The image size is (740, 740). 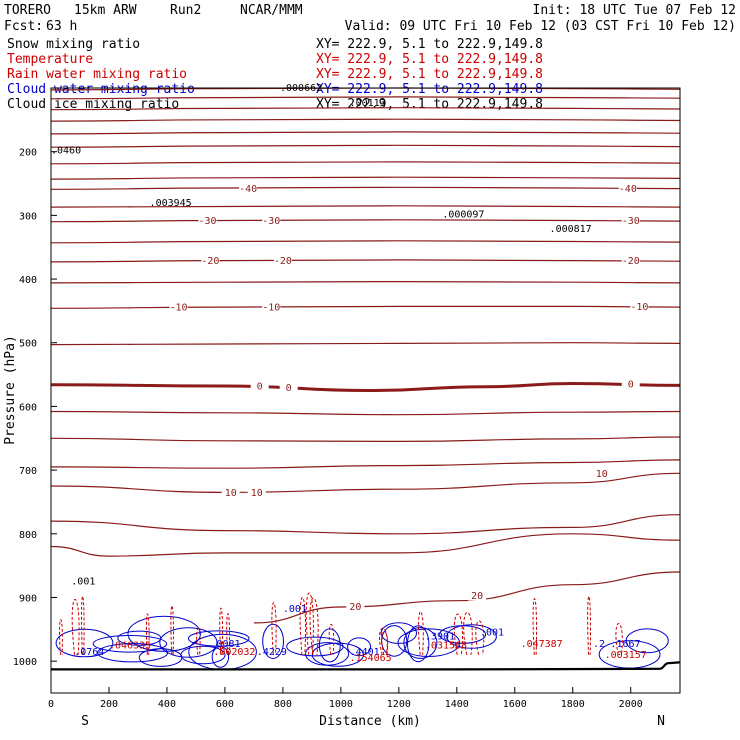 I want to click on temperature-label-0: -40, so click(x=248, y=189).